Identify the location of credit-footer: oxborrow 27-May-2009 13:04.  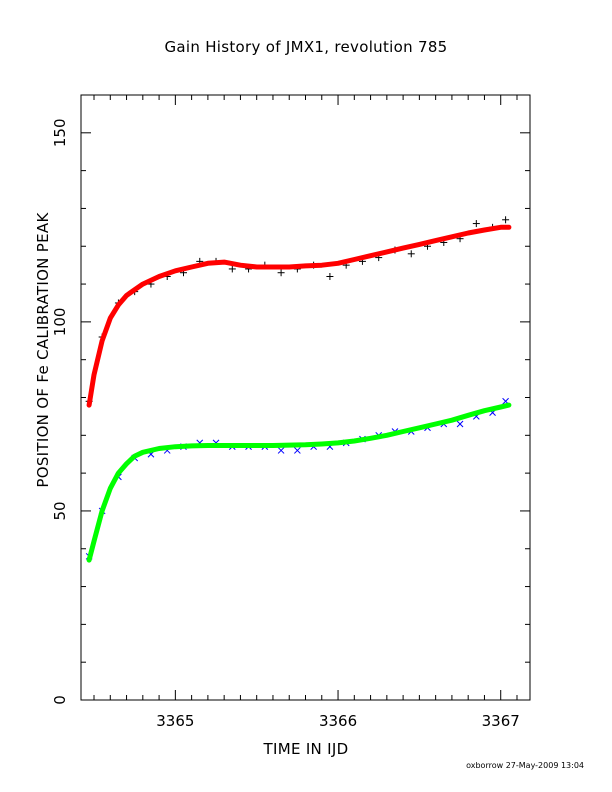
(525, 765).